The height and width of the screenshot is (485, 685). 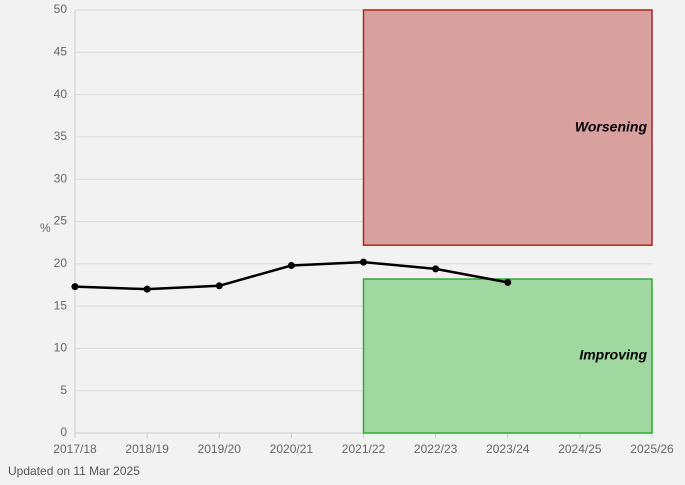 I want to click on x-tick-label: 2024/25, so click(x=580, y=449).